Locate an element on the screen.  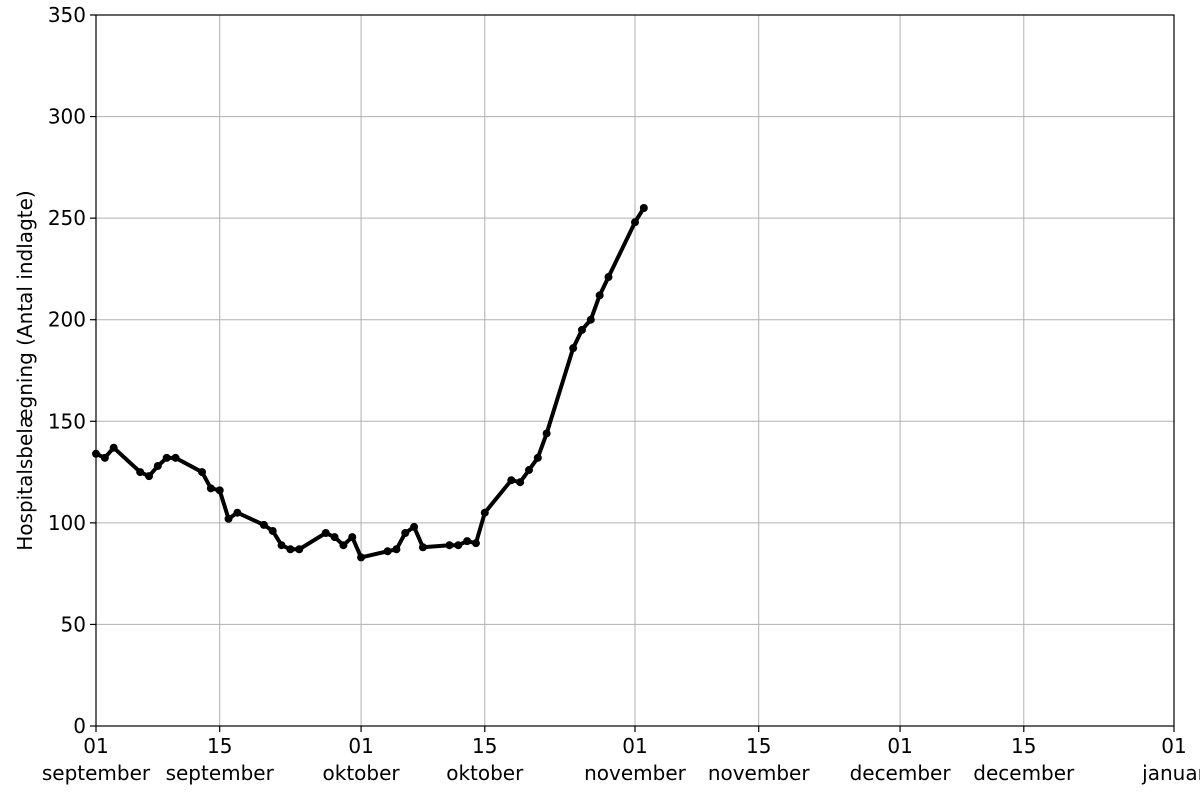
y-tick-label: 150 is located at coordinates (67, 421).